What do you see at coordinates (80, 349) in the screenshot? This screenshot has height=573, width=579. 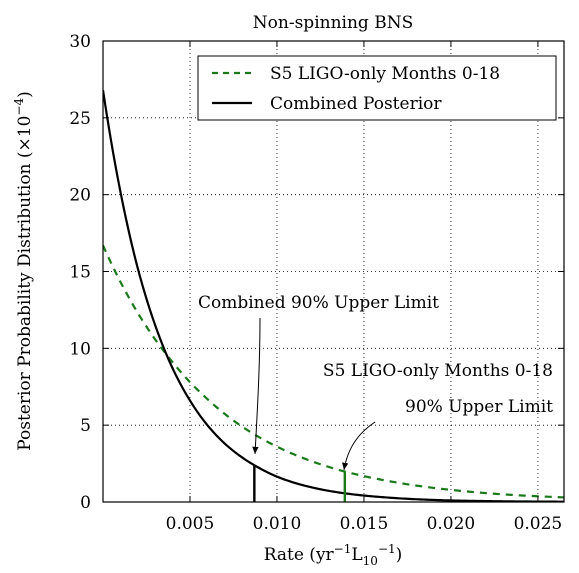 I see `y-tick-label-2: 10` at bounding box center [80, 349].